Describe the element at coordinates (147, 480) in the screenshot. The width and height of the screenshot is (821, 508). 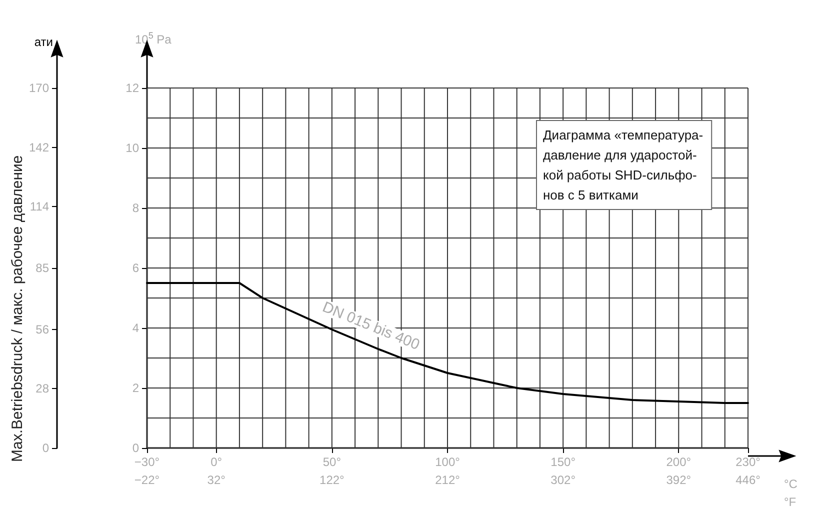
I see `x2-tick-label: −22°` at that location.